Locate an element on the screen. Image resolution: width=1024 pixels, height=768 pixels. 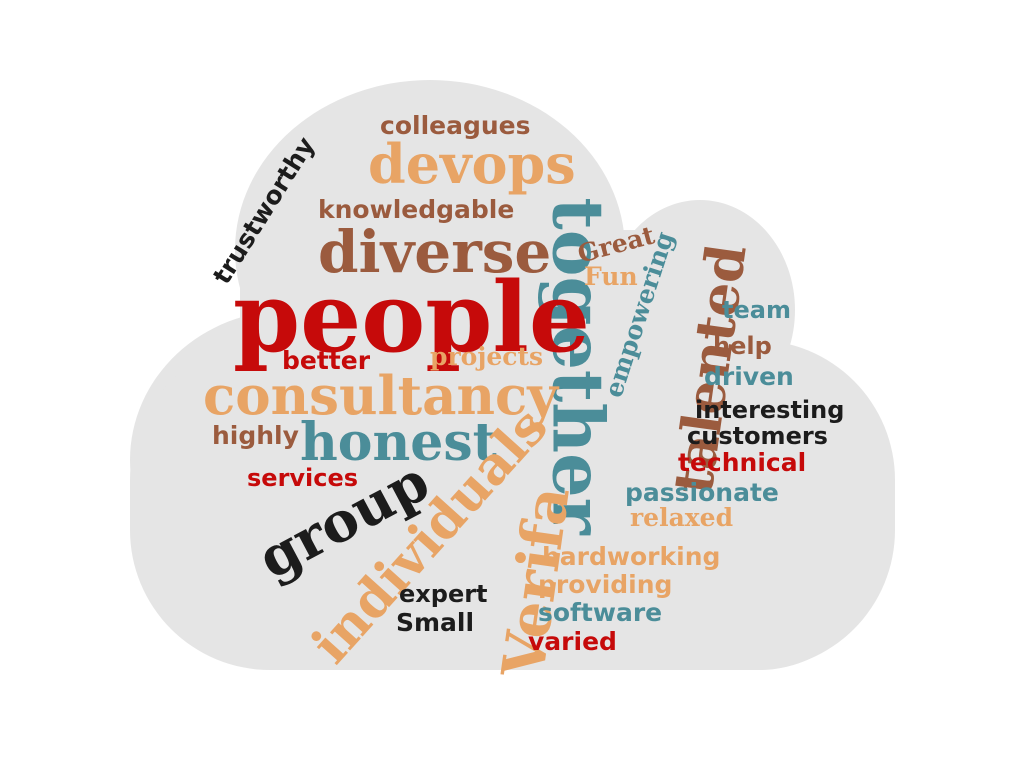
word-better: better is located at coordinates (326, 360).